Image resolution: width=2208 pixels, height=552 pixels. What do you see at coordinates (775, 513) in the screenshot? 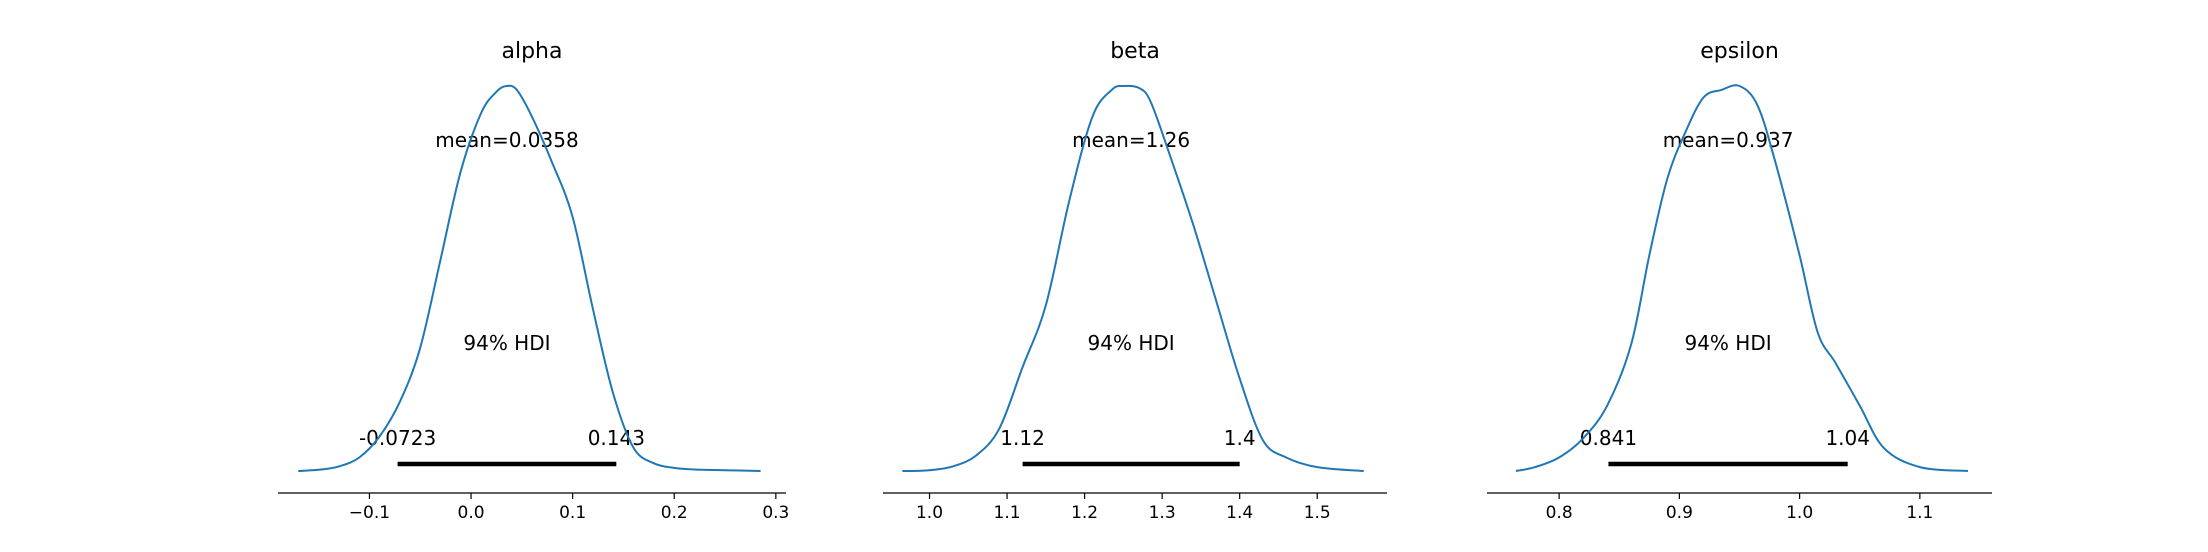
I see `x-tick-label: 0.3` at bounding box center [775, 513].